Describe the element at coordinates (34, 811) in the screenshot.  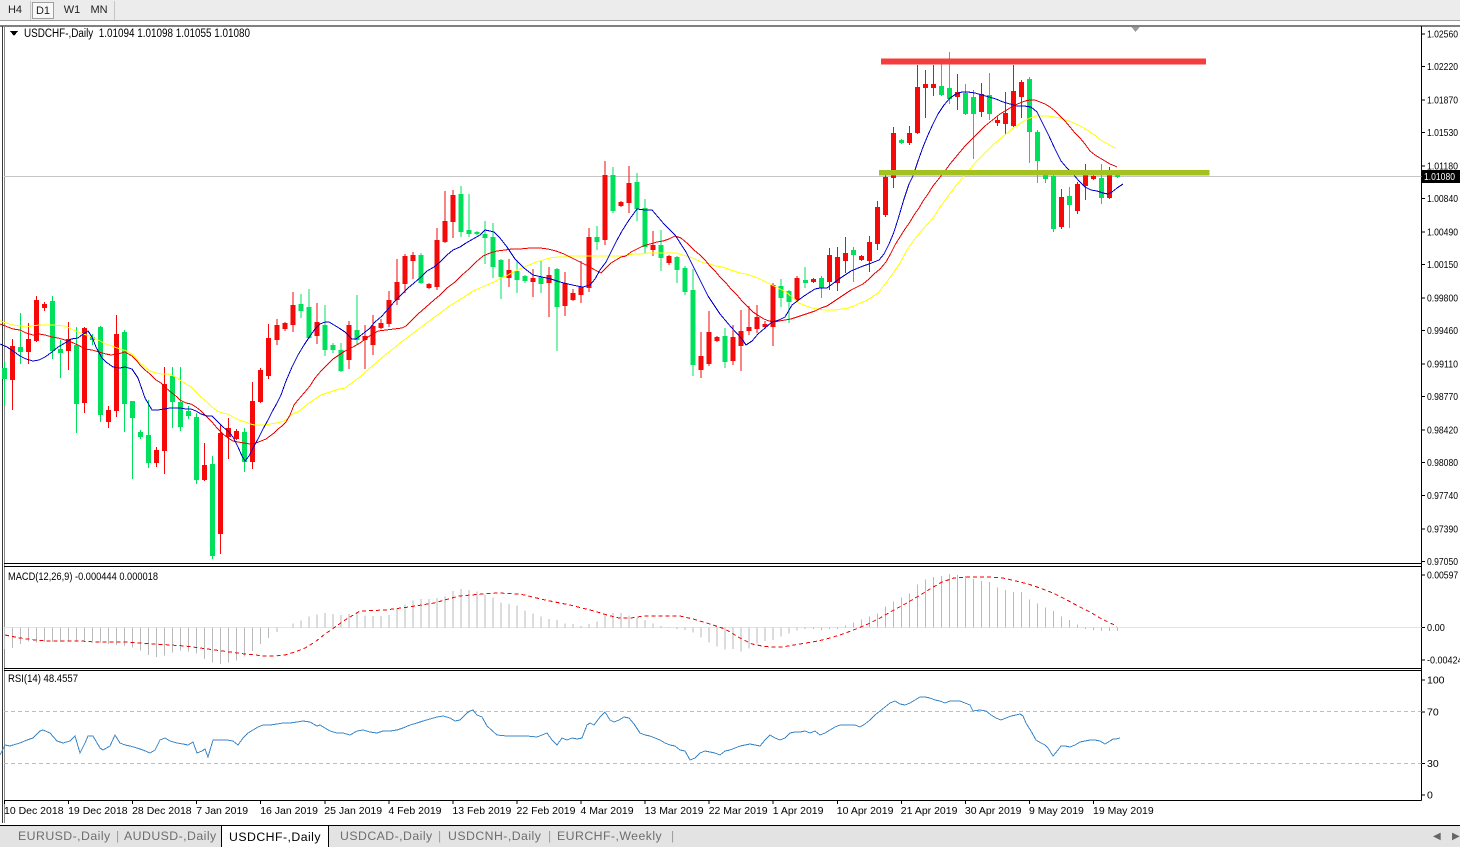
I see `svg-text: 10 Dec 2018` at that location.